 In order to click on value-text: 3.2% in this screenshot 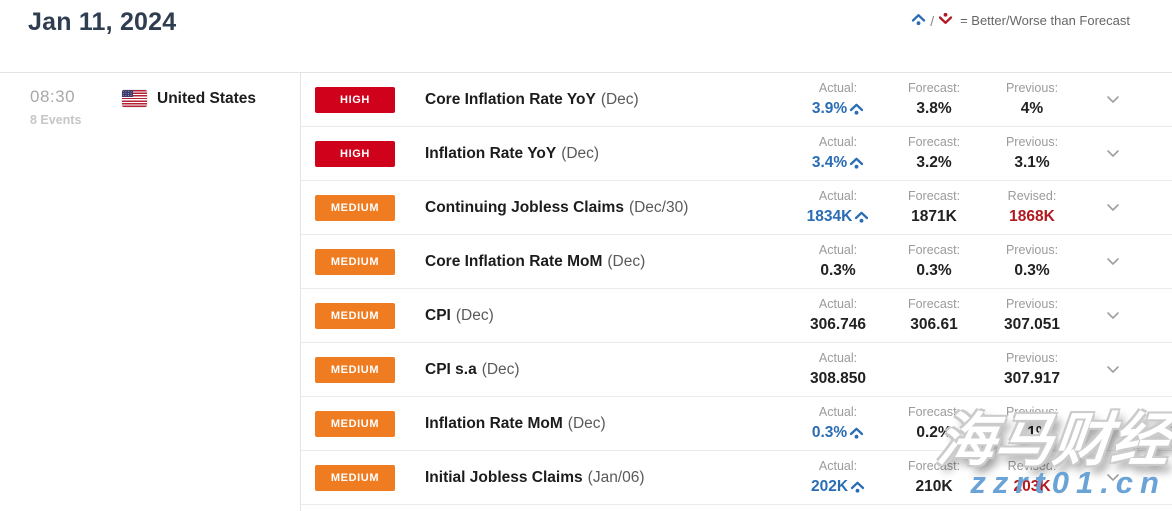, I will do `click(934, 162)`.